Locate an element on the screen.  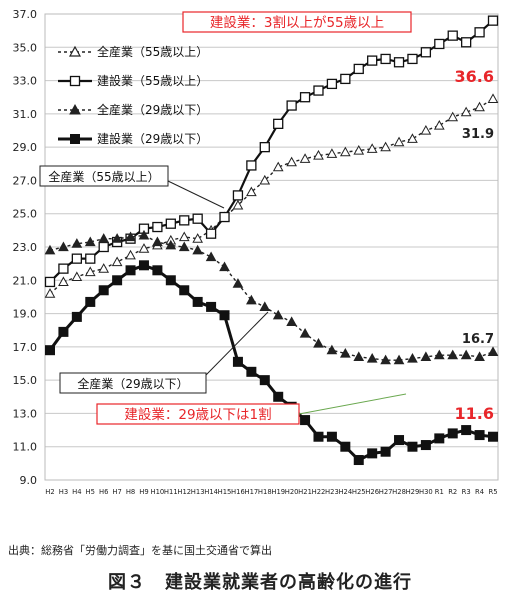
x-tick-label: H2 is located at coordinates (49, 492).